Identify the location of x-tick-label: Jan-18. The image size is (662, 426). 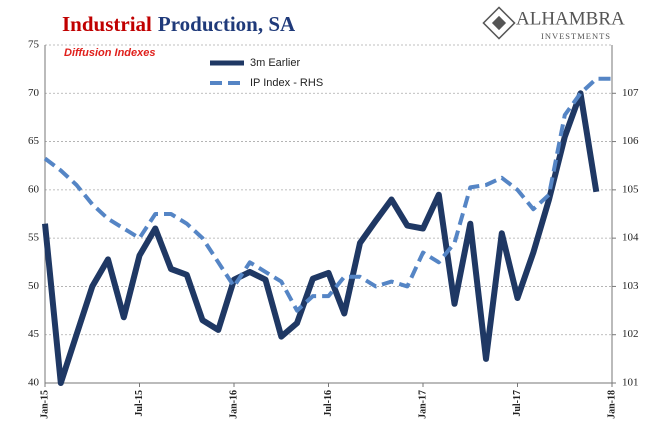
(611, 404).